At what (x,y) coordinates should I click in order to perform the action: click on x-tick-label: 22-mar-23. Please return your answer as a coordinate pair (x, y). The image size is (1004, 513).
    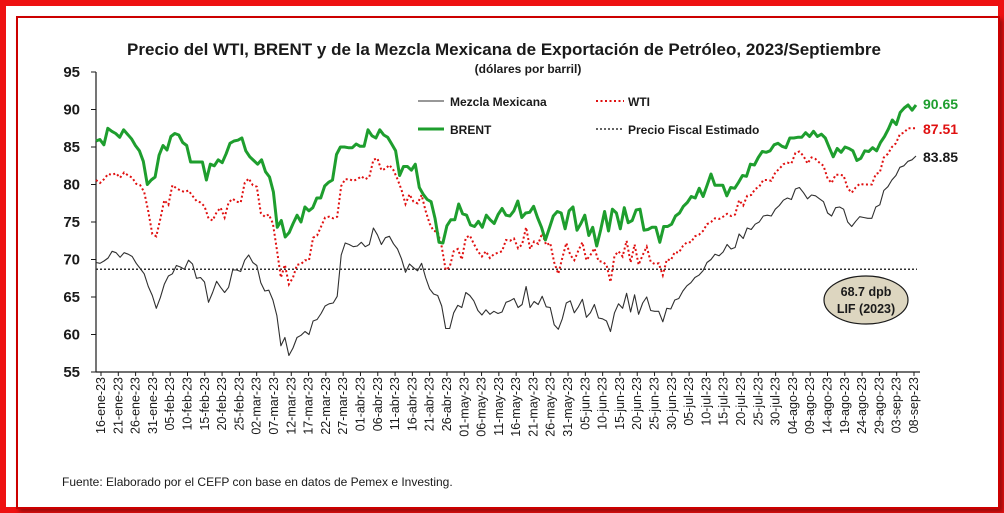
    Looking at the image, I should click on (326, 406).